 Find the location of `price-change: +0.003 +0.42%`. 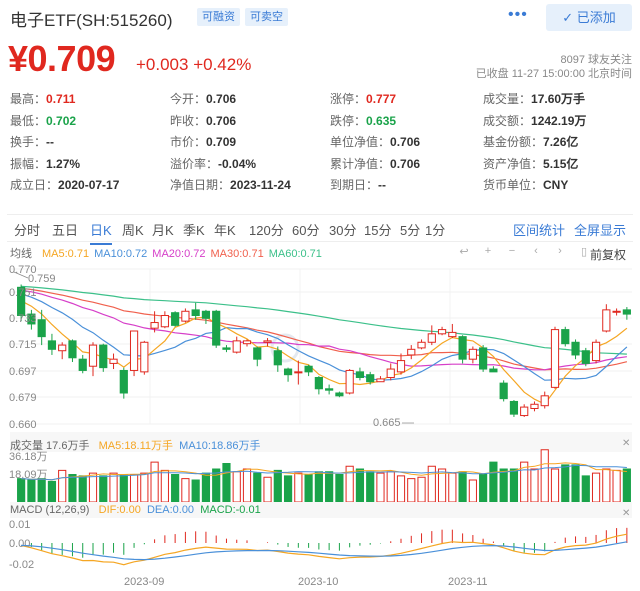

price-change: +0.003 +0.42% is located at coordinates (194, 64).